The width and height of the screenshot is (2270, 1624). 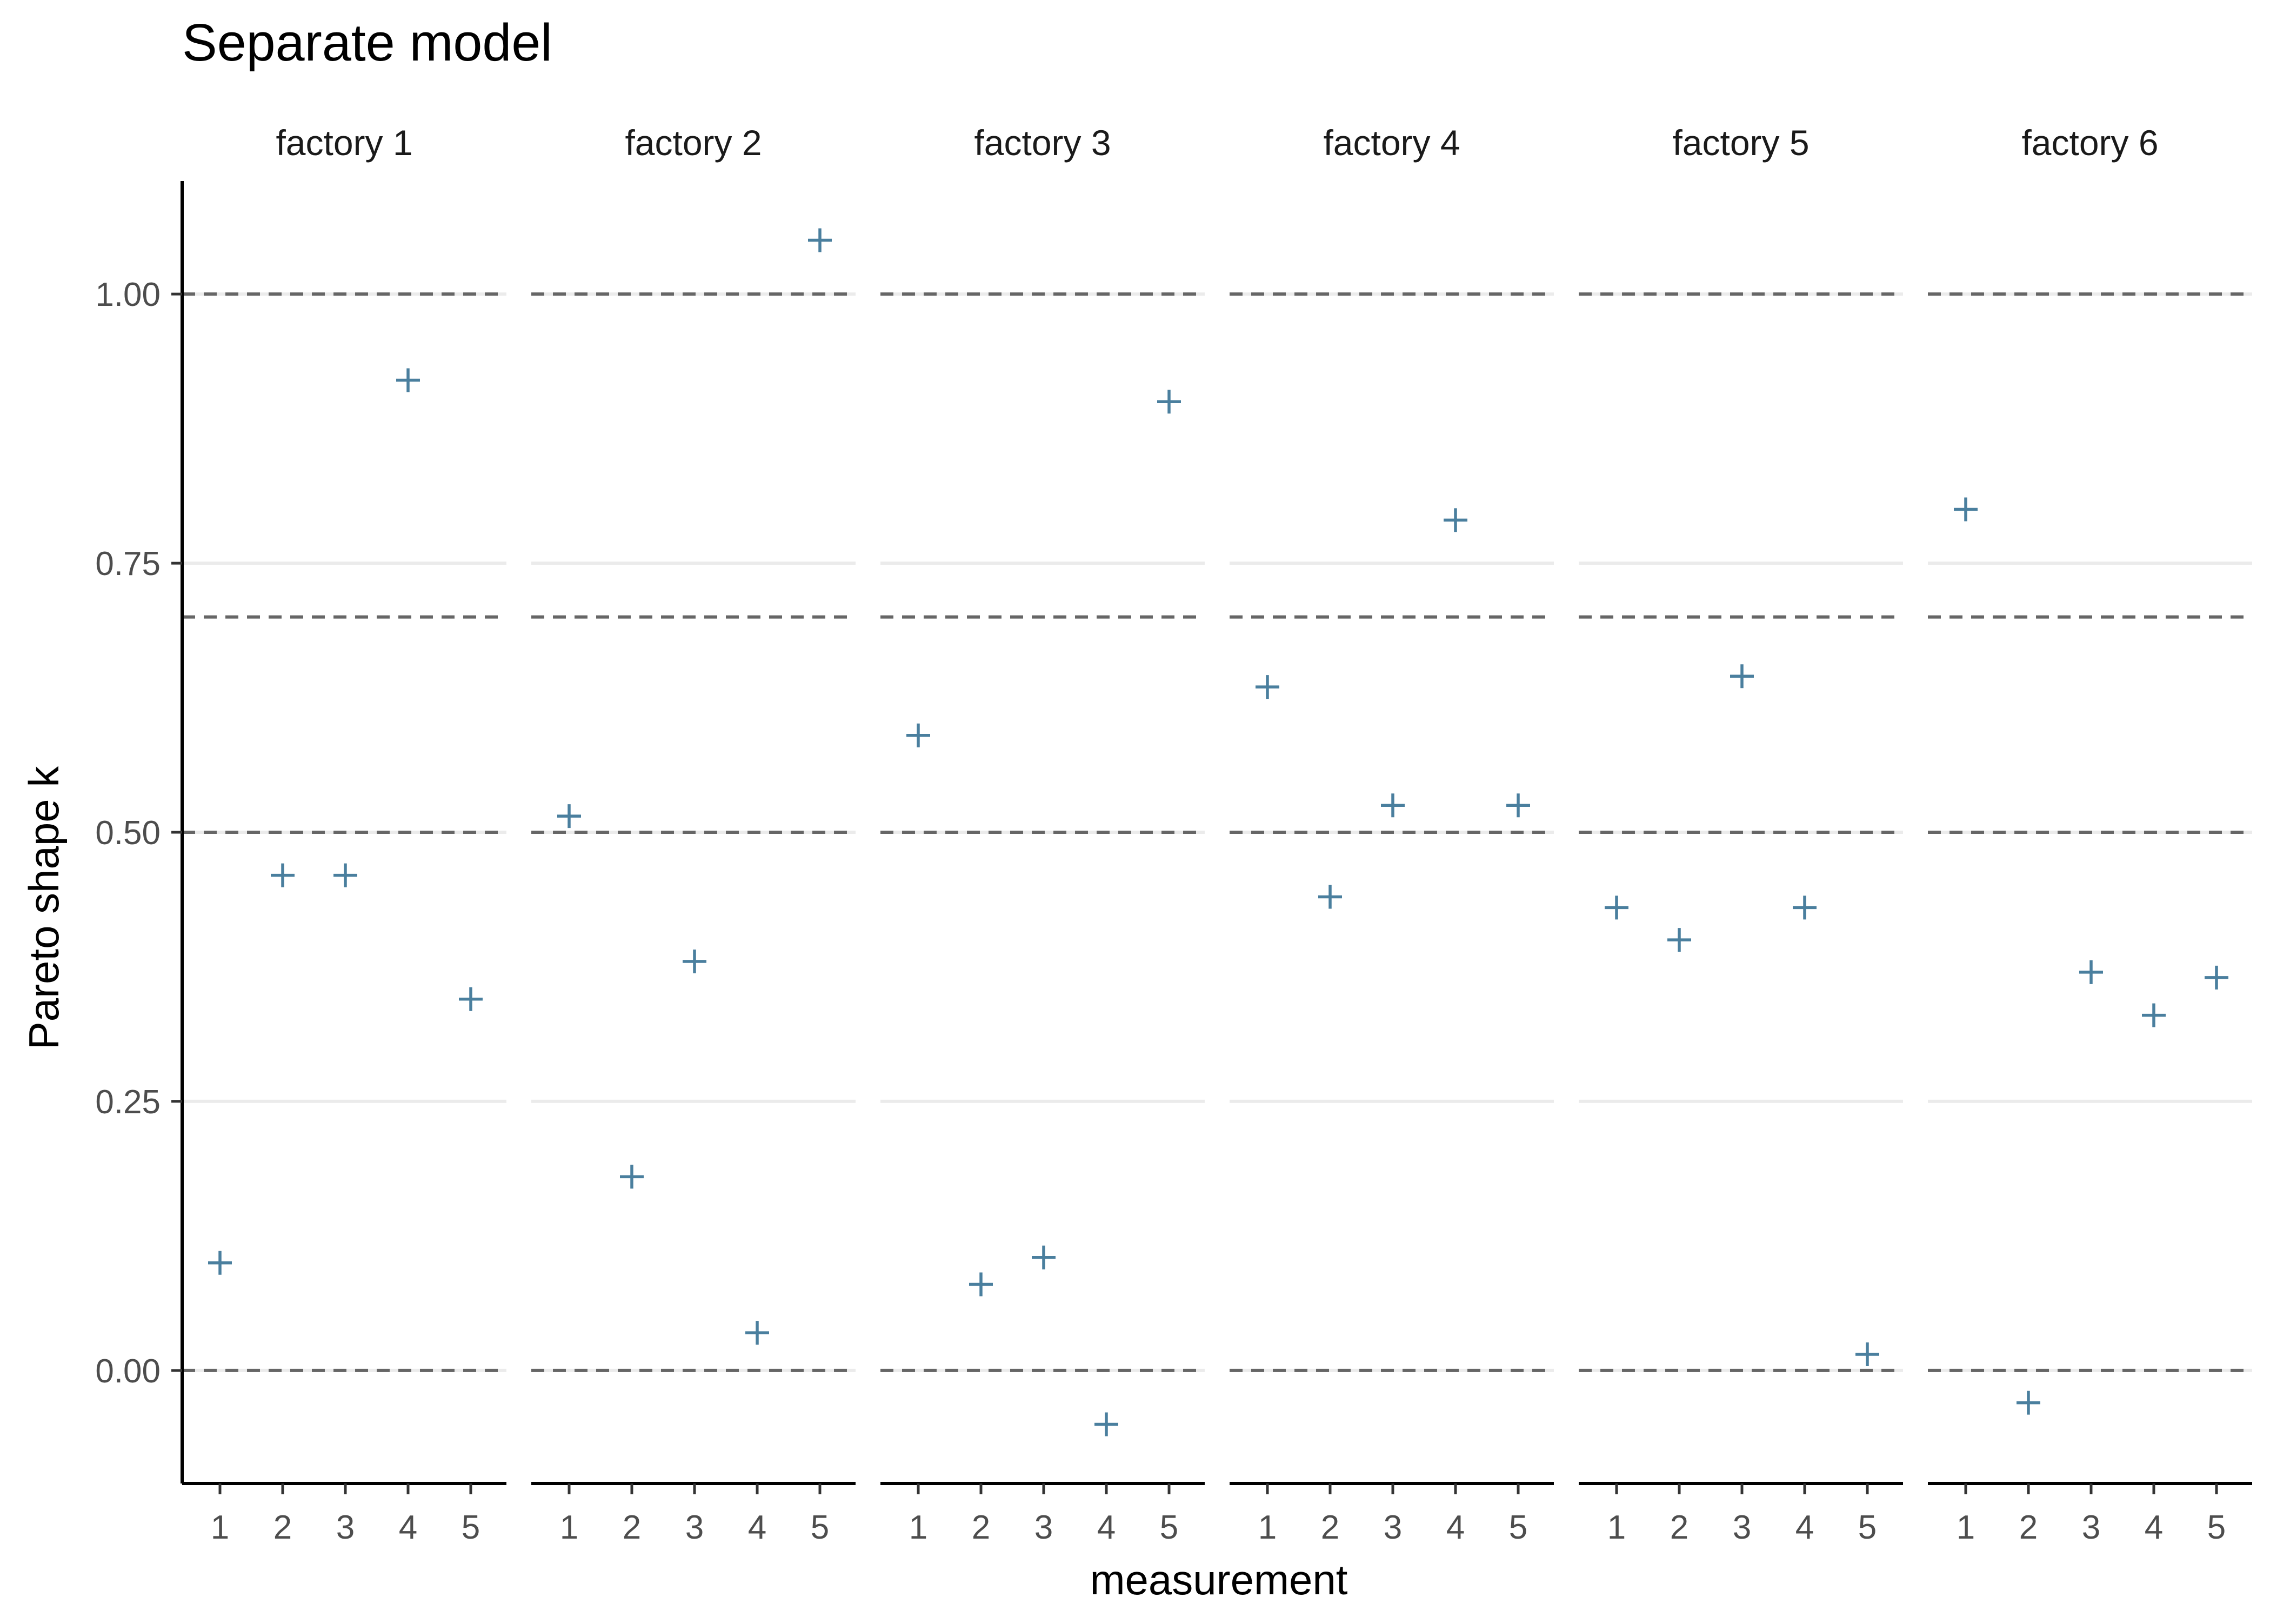 I want to click on facet-strip-label: factory 6, so click(x=2089, y=143).